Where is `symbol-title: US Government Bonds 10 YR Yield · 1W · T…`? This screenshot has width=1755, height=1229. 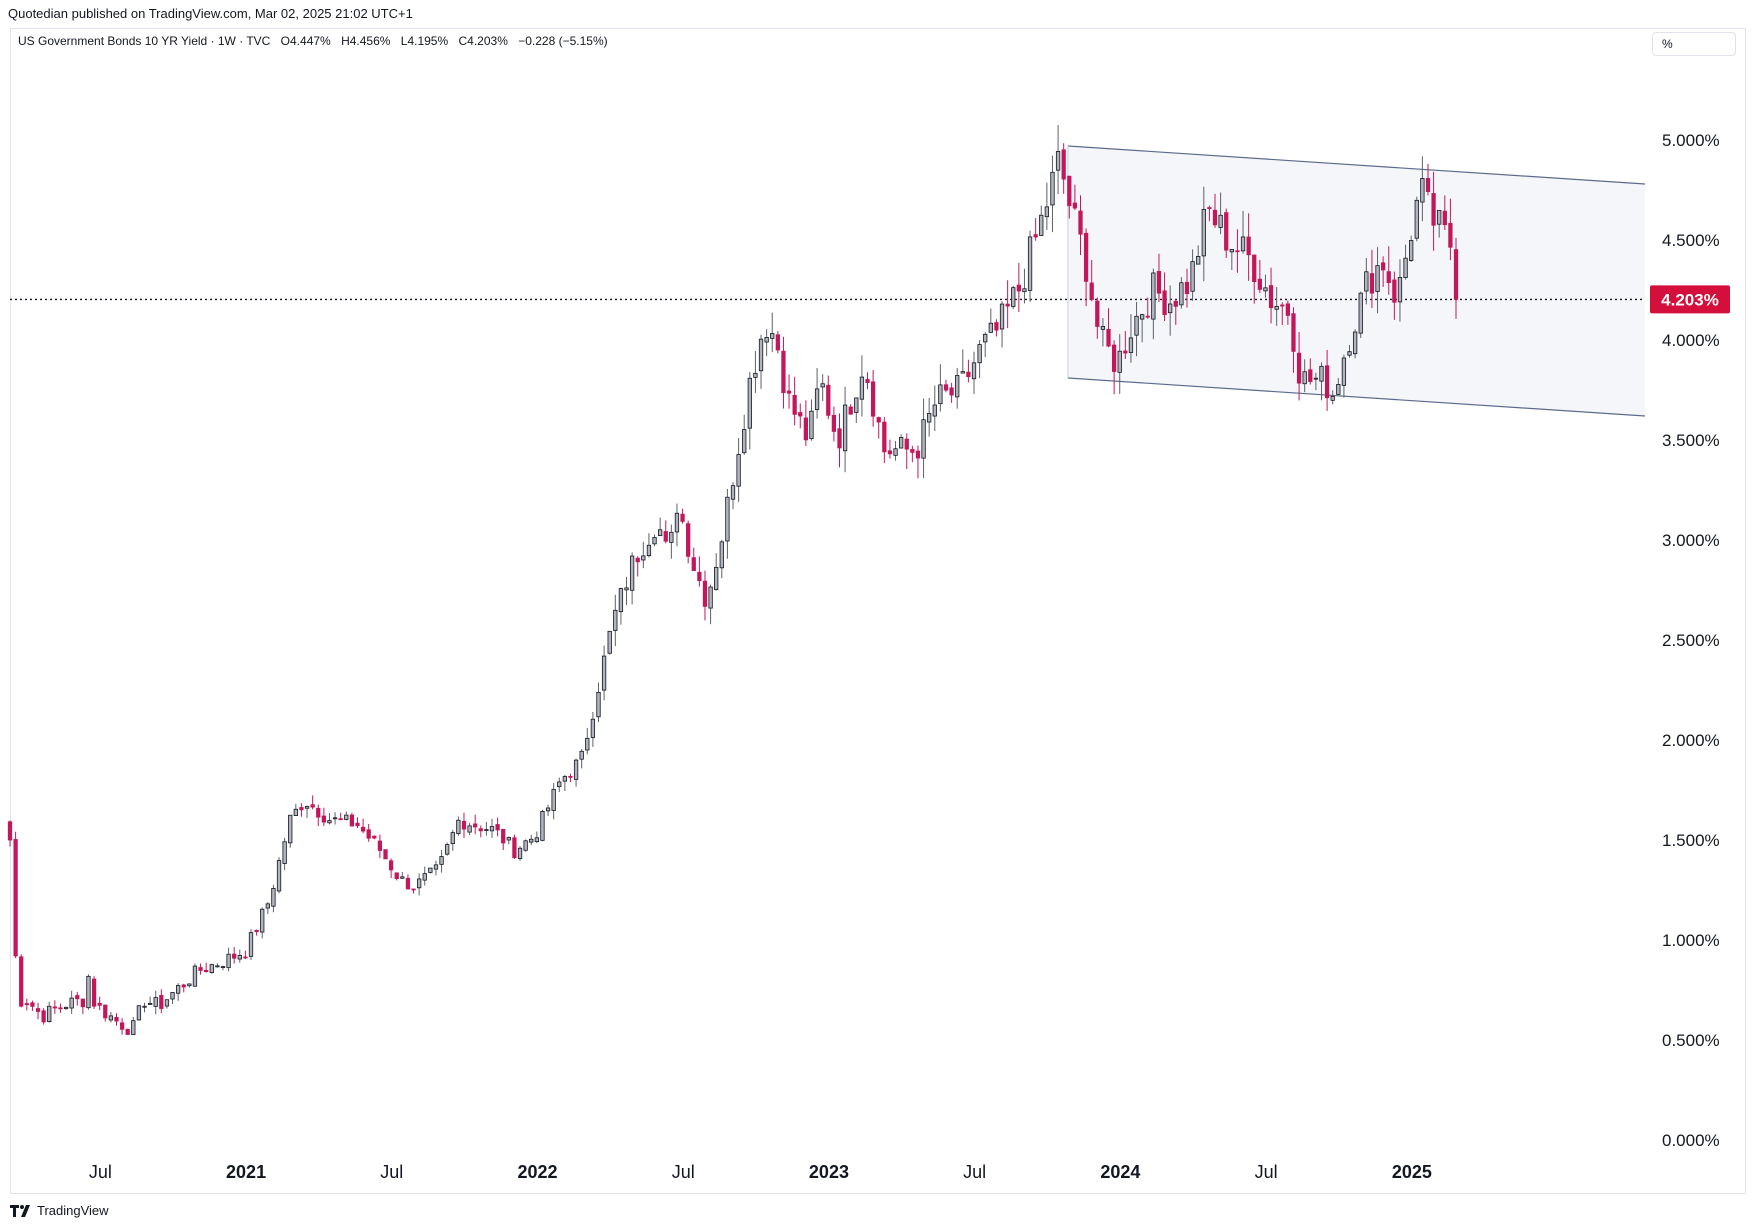
symbol-title: US Government Bonds 10 YR Yield · 1W · T… is located at coordinates (144, 41).